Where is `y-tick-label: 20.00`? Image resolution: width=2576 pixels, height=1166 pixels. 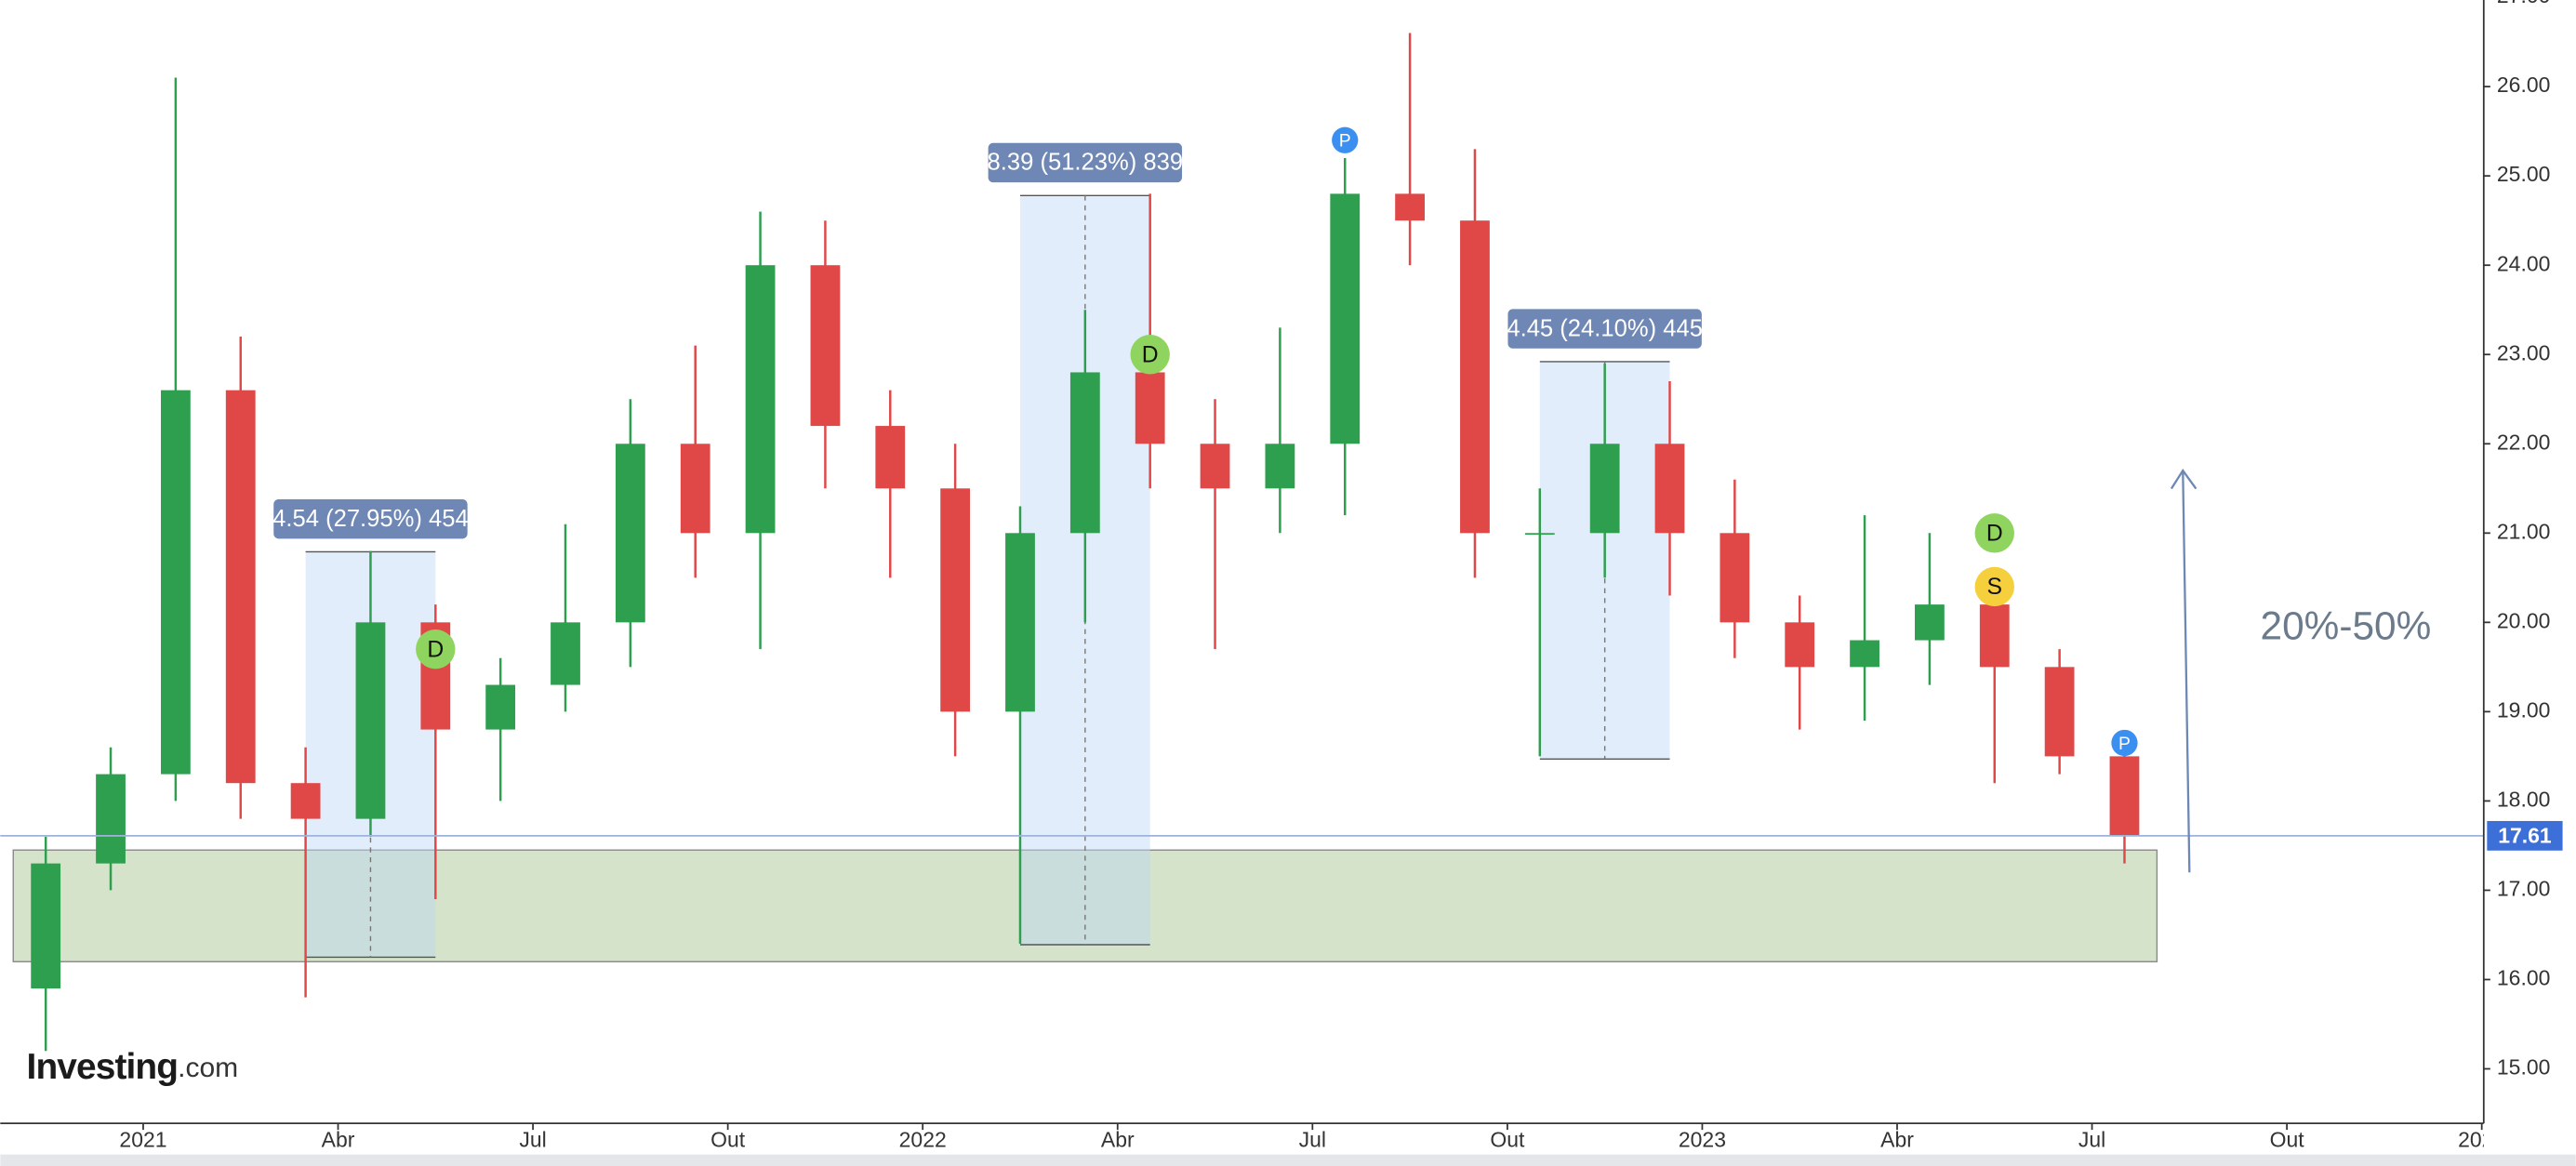
y-tick-label: 20.00 is located at coordinates (2523, 620).